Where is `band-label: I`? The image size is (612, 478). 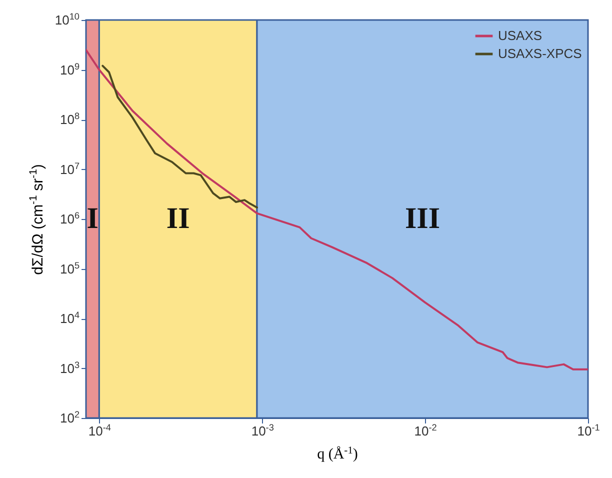 band-label: I is located at coordinates (92, 218).